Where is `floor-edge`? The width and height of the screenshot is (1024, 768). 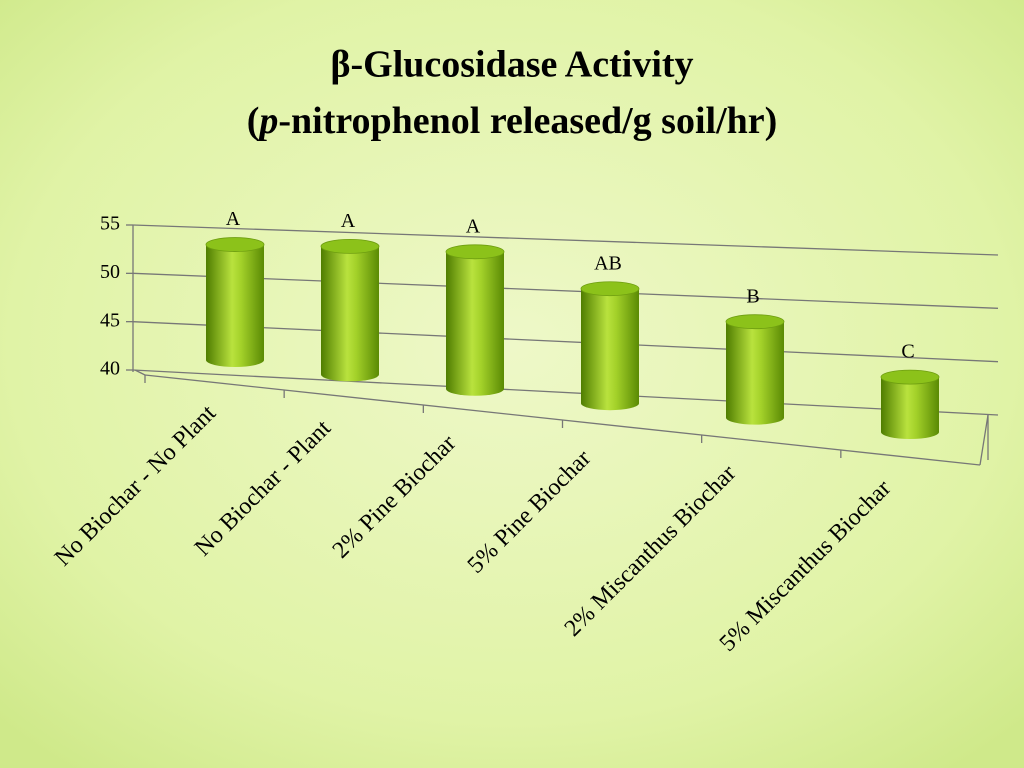
floor-edge is located at coordinates (984, 440).